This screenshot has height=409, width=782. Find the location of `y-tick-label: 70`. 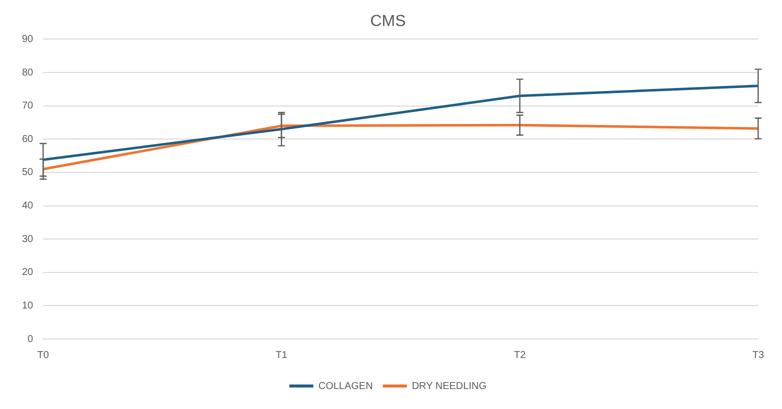

y-tick-label: 70 is located at coordinates (28, 106).